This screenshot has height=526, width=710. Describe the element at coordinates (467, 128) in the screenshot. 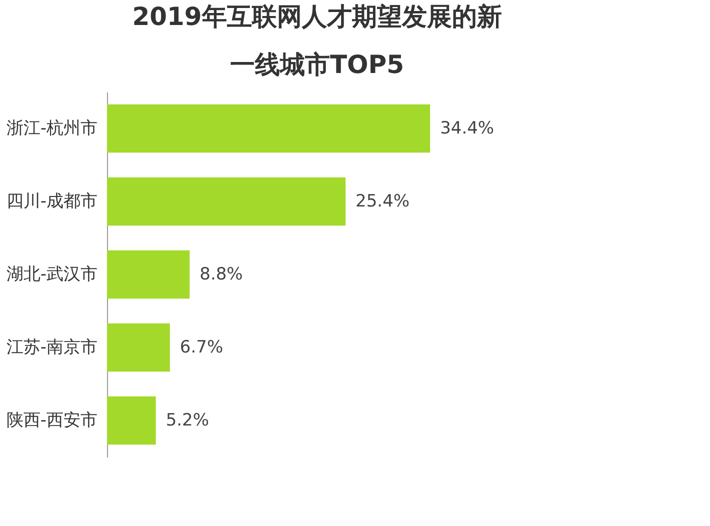

I see `data-label: 34.4%` at that location.